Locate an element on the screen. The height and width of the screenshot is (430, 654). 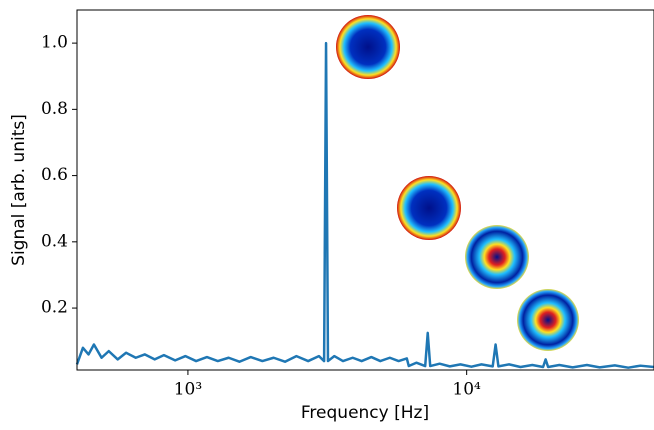
y-tick-label: 1.0 is located at coordinates (54, 43).